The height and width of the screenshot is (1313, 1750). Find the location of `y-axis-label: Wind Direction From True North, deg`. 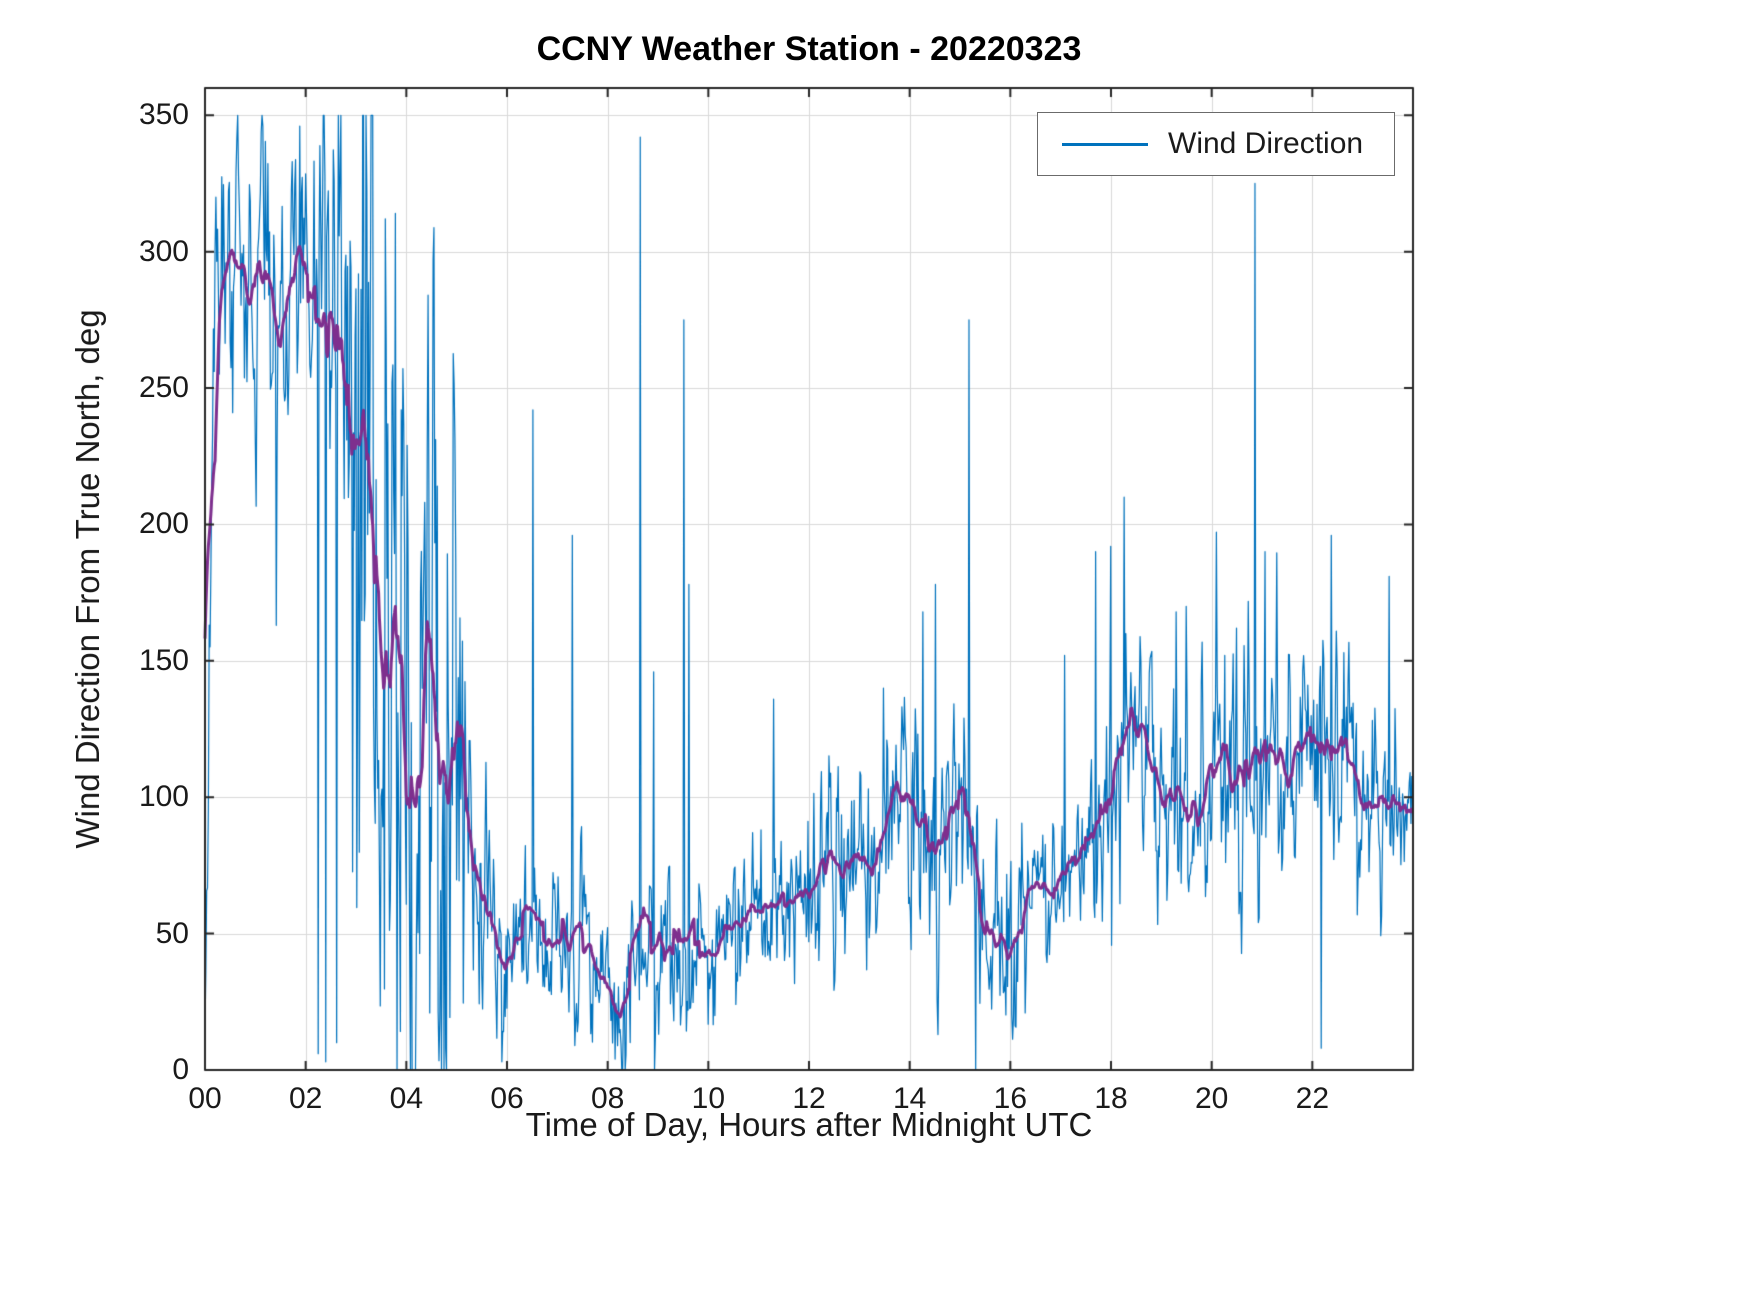

y-axis-label: Wind Direction From True North, deg is located at coordinates (87, 579).